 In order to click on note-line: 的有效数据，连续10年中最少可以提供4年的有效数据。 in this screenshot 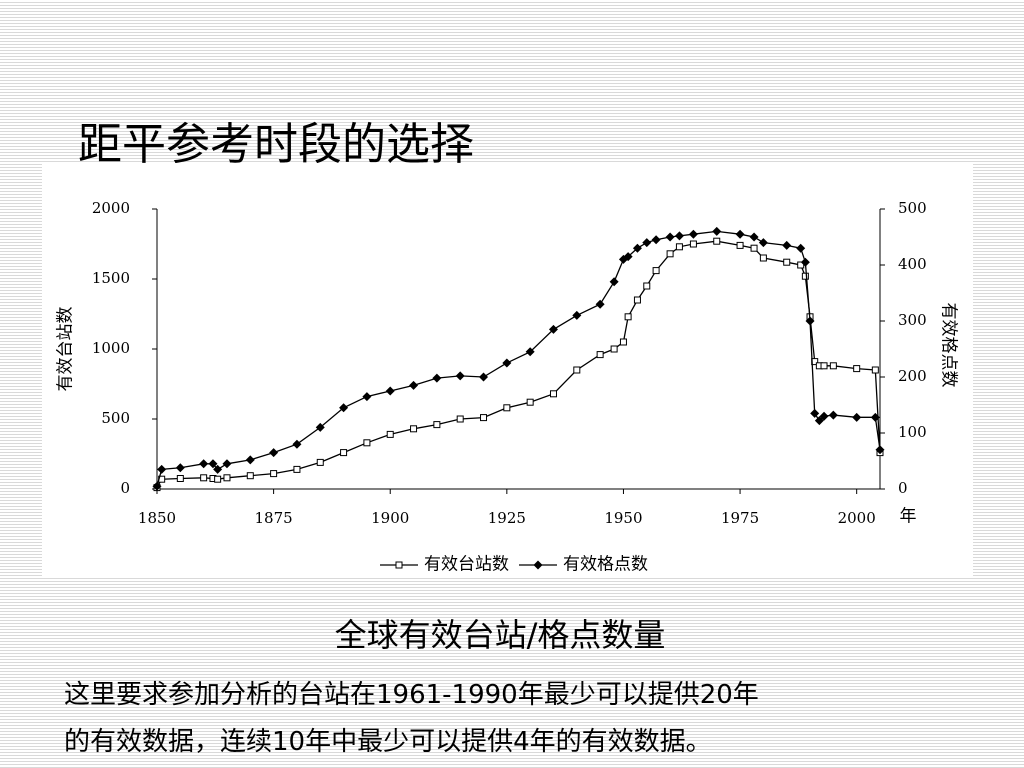, I will do `click(388, 742)`.